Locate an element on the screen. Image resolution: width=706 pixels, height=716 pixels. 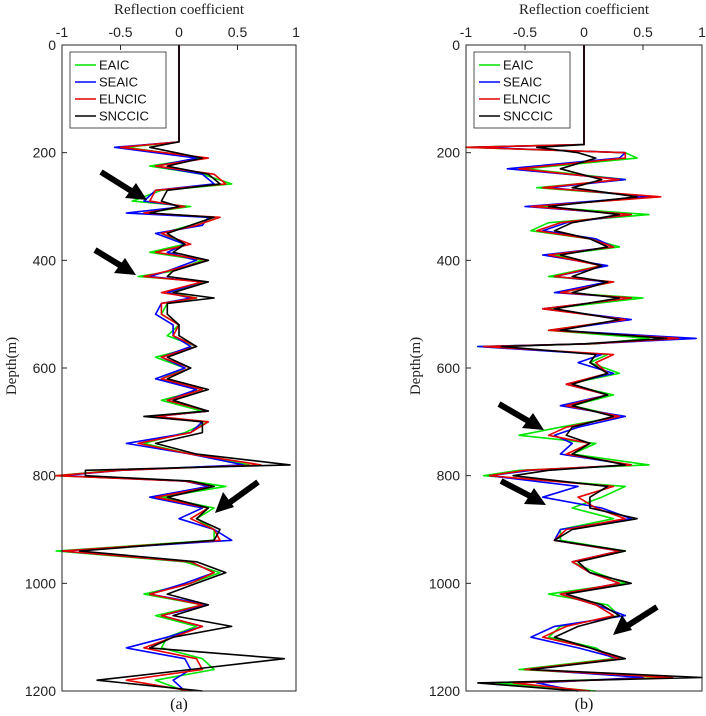
panel-caption: (b) is located at coordinates (584, 704).